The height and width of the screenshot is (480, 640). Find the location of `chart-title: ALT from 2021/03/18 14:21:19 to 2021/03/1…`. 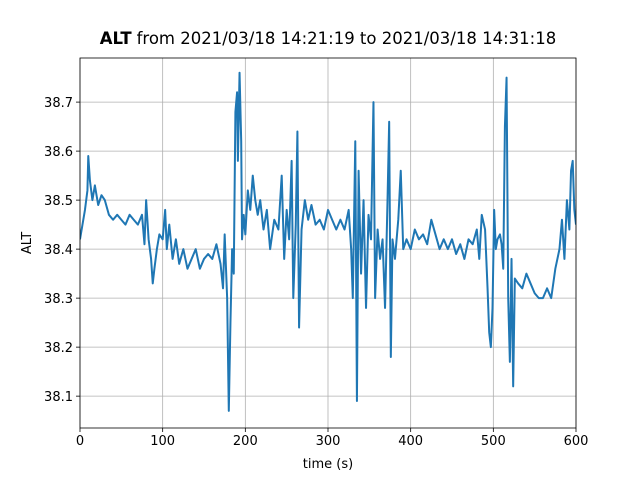

chart-title: ALT from 2021/03/18 14:21:19 to 2021/03/1… is located at coordinates (328, 38).